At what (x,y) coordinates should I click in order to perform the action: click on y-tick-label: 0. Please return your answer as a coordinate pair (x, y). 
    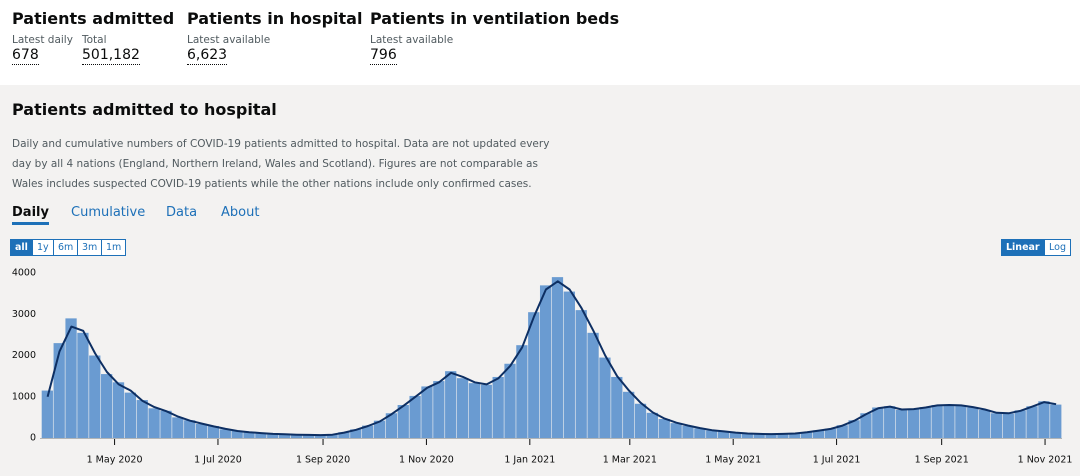
    Looking at the image, I should click on (33, 438).